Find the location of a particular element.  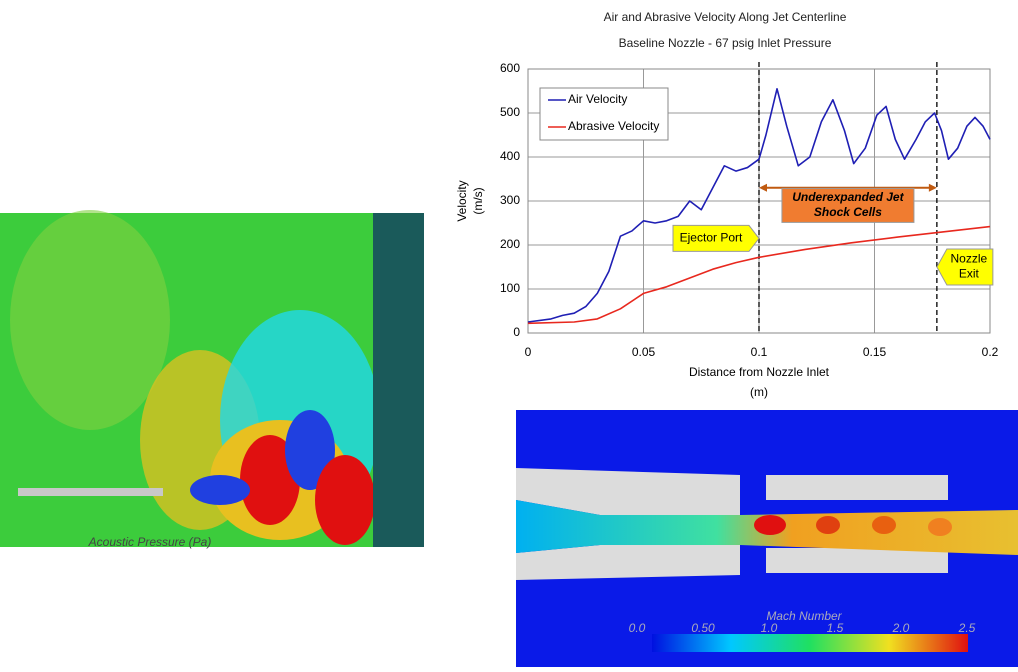

colorbar-tick-label: 2.0 is located at coordinates (901, 628).